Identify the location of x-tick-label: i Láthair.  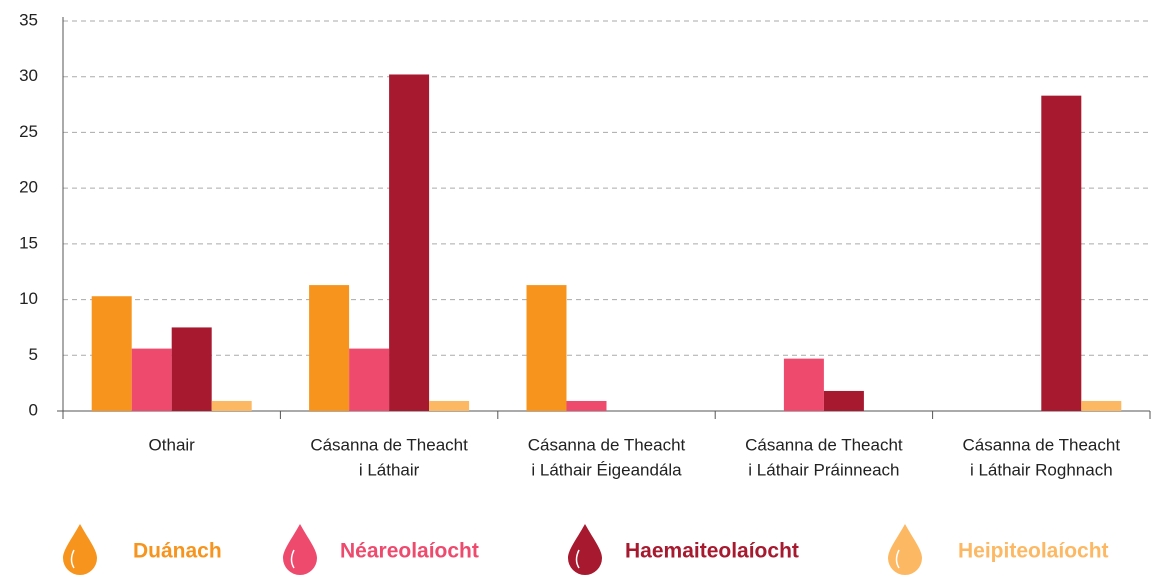
(389, 469).